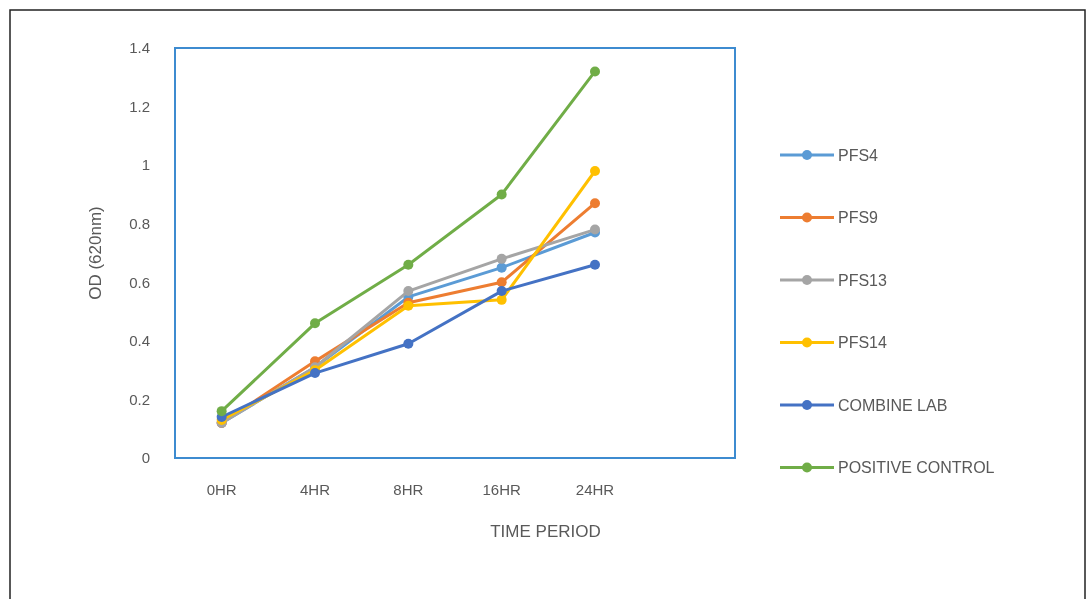  I want to click on x-tick-label: 0HR, so click(221, 489).